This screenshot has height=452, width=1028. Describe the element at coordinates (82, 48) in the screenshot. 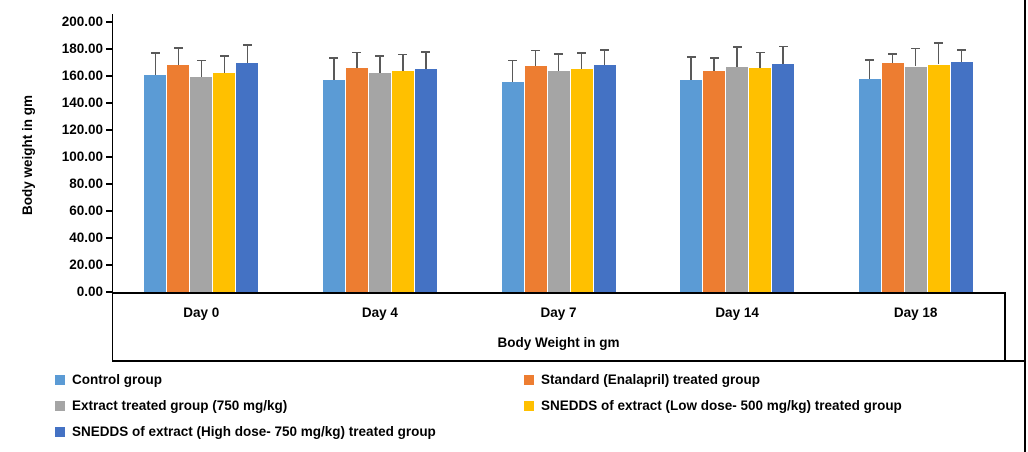

I see `y-tick-label: 180.00` at that location.